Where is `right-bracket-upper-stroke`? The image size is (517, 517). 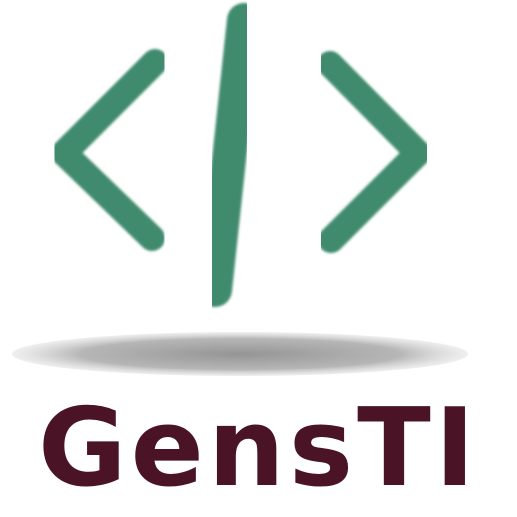 right-bracket-upper-stroke is located at coordinates (374, 108).